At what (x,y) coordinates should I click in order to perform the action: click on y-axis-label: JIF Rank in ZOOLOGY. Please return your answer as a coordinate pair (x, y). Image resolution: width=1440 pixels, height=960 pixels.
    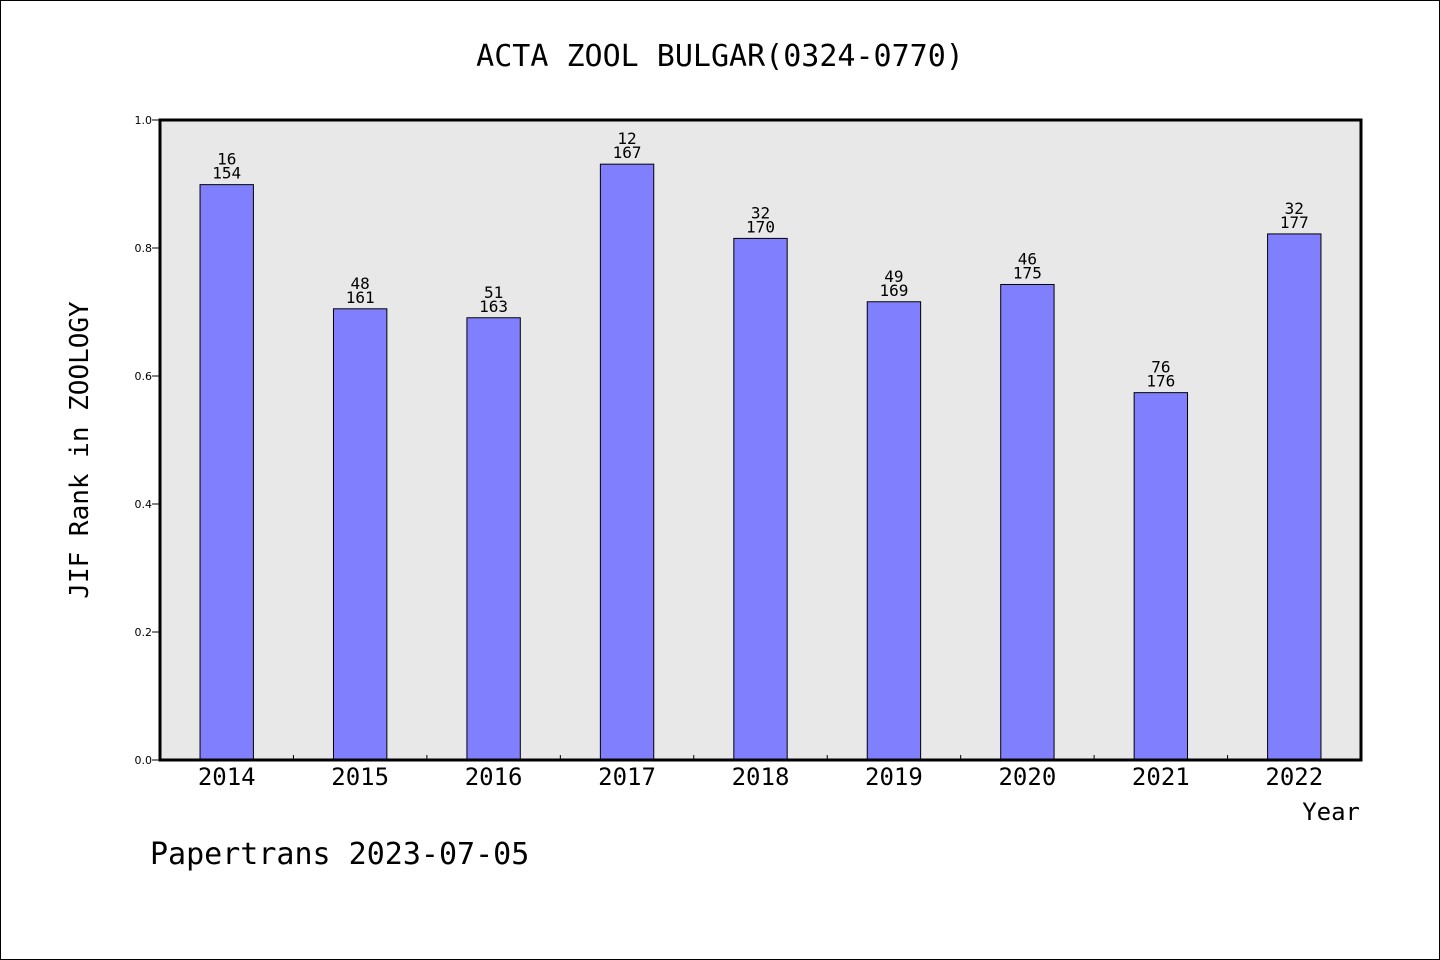
    Looking at the image, I should click on (80, 450).